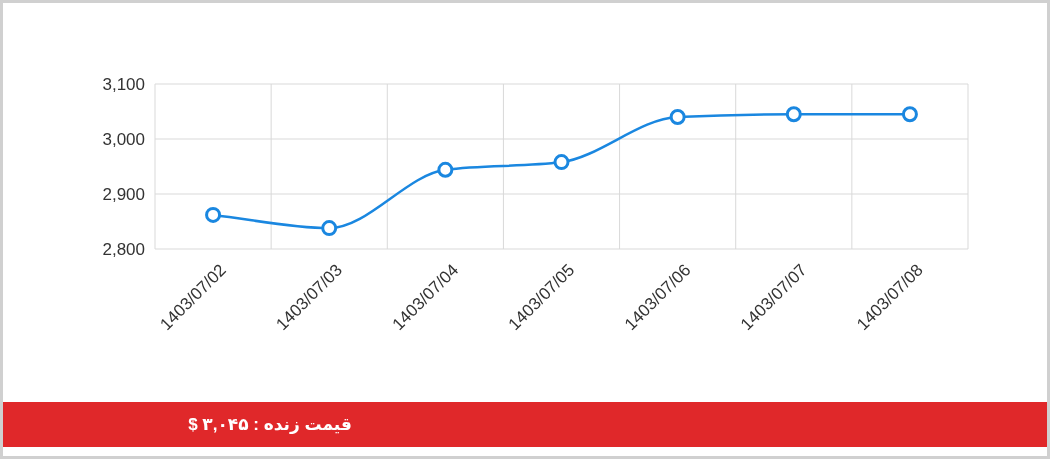 This screenshot has width=1050, height=459. I want to click on ytick: 2,900, so click(123, 194).